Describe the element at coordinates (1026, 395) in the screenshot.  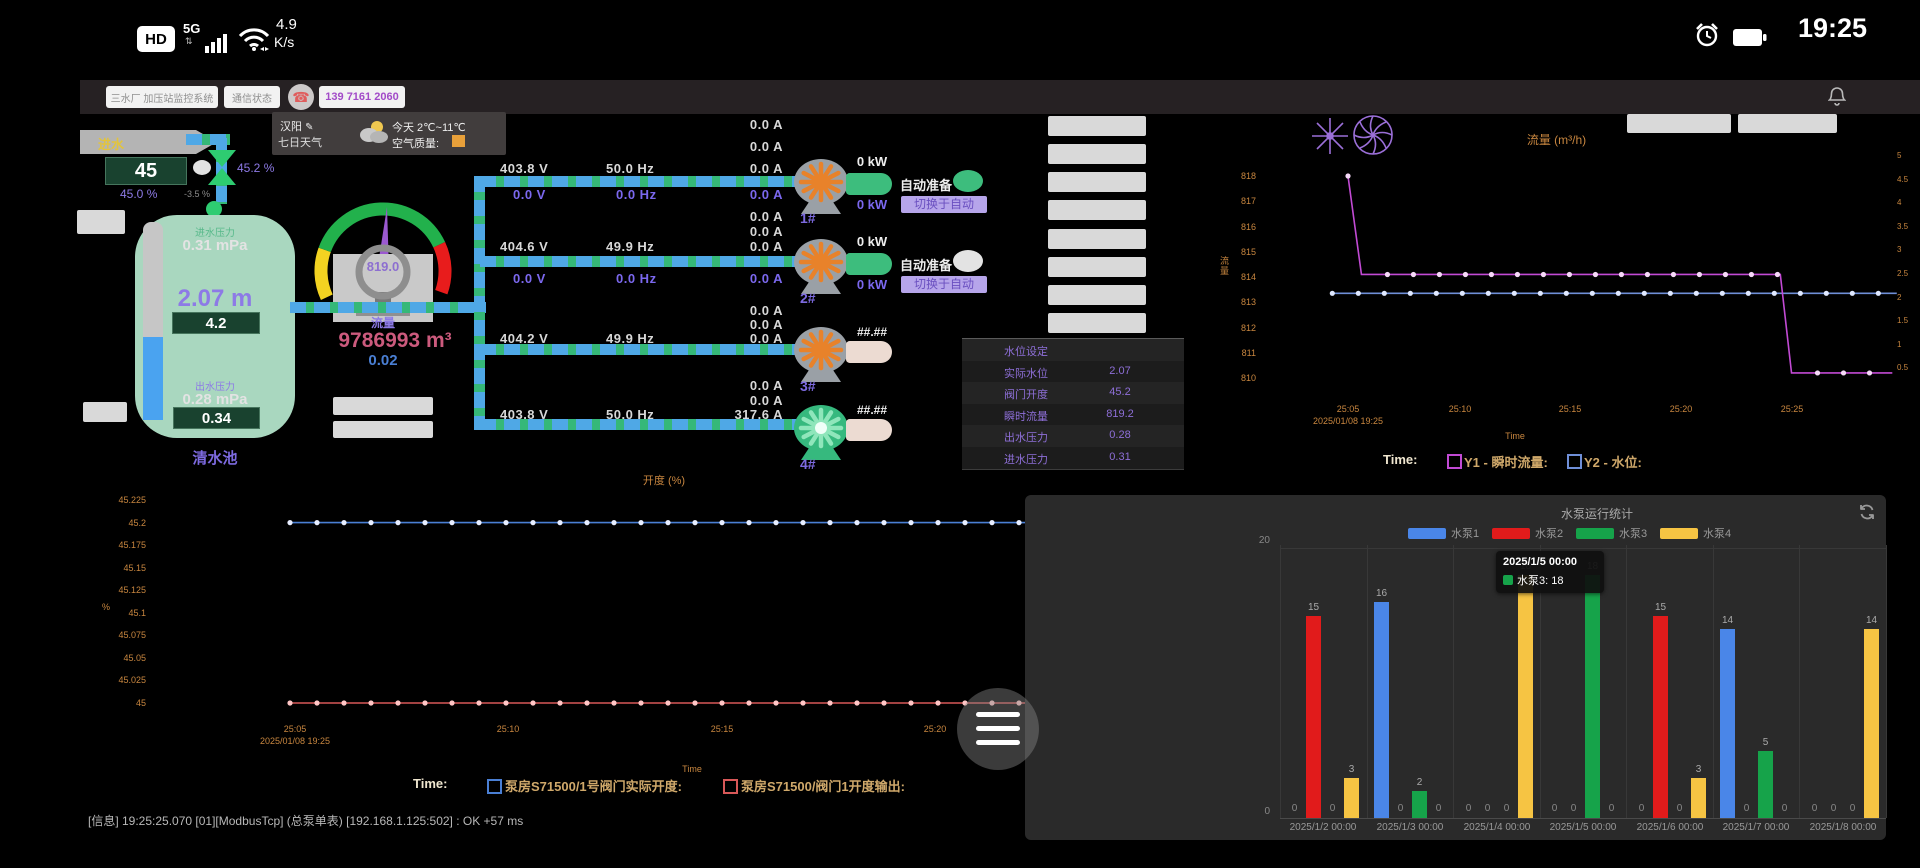
I see `table-row-label: 阀门开度` at that location.